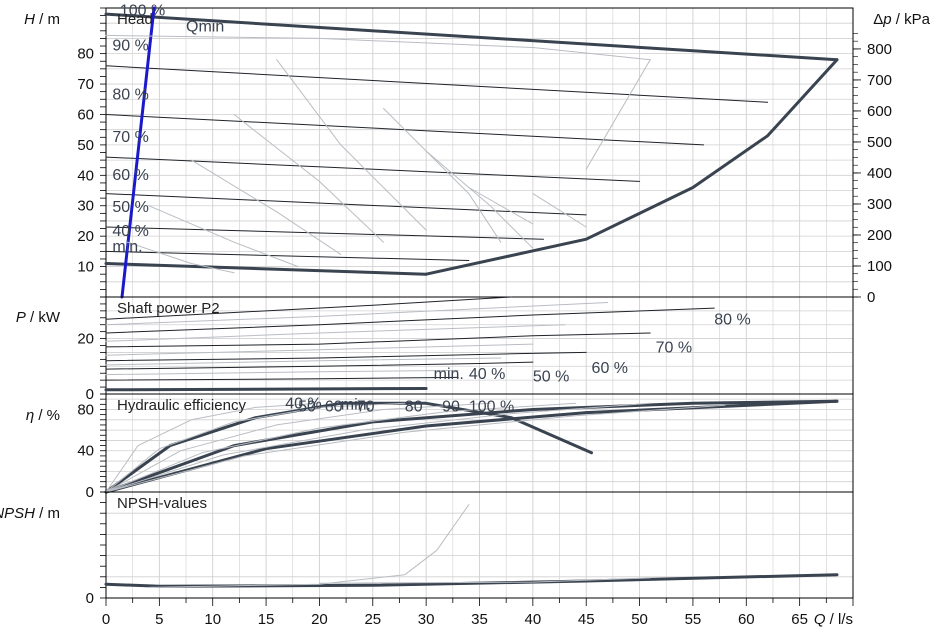 The width and height of the screenshot is (944, 632). I want to click on series-head-min-, so click(266, 269).